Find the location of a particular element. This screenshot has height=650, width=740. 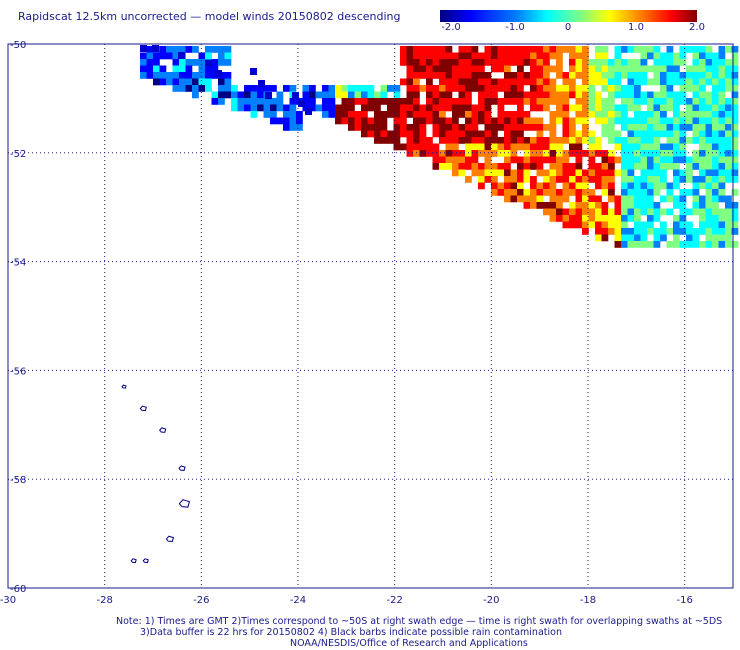

latitude-tick-label: -52 is located at coordinates (18, 154).